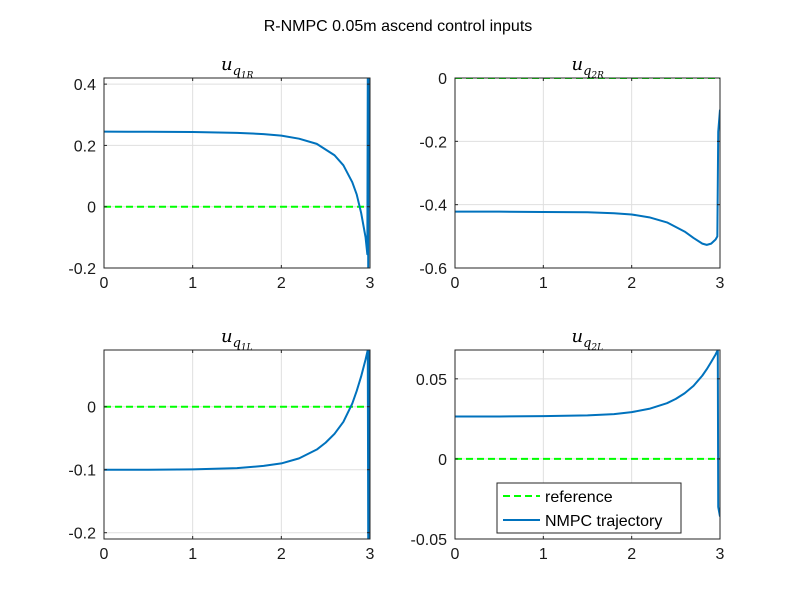  I want to click on u-q2R-y-tick-label: 0, so click(442, 79).